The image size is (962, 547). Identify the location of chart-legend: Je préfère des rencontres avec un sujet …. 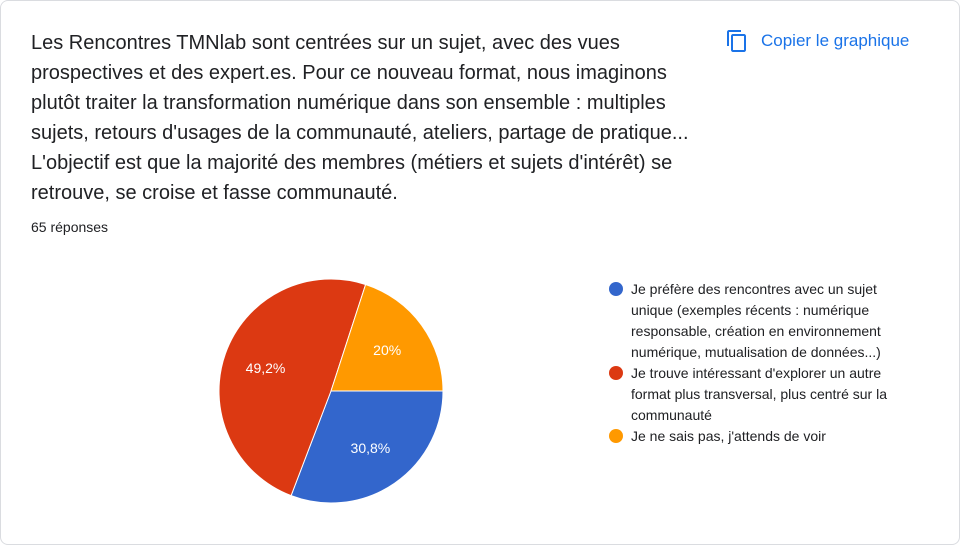
(759, 363).